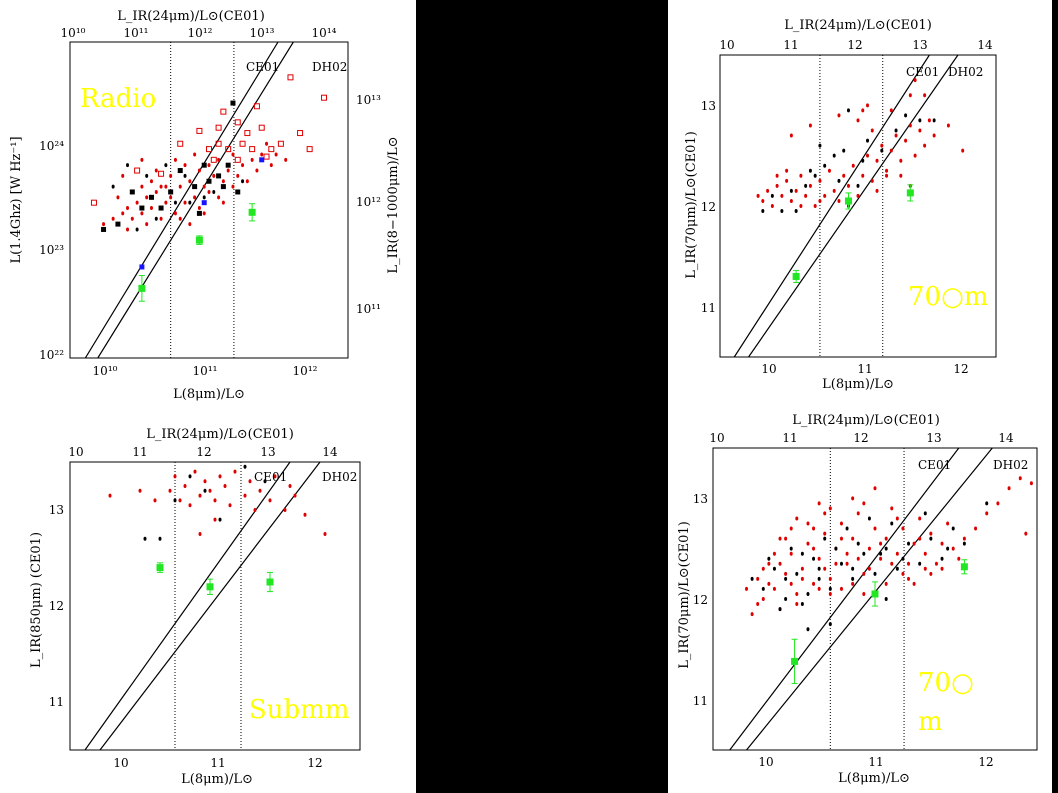 The height and width of the screenshot is (793, 1058). I want to click on radio-marks, so click(206, 200).